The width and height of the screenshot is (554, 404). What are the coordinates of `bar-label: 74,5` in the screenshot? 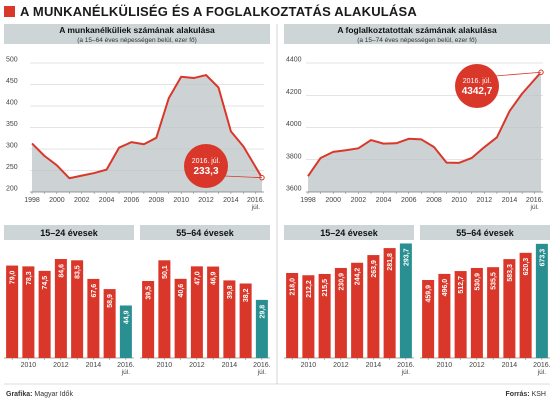 It's located at (45, 283).